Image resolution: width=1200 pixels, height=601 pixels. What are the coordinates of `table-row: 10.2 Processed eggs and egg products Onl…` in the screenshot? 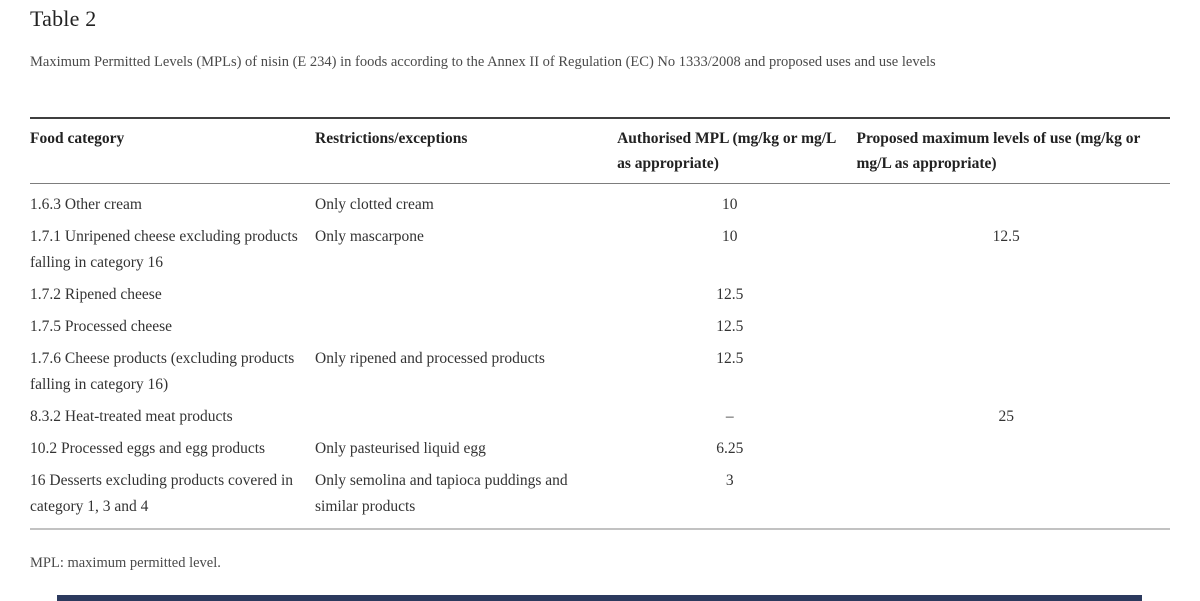 It's located at (600, 449).